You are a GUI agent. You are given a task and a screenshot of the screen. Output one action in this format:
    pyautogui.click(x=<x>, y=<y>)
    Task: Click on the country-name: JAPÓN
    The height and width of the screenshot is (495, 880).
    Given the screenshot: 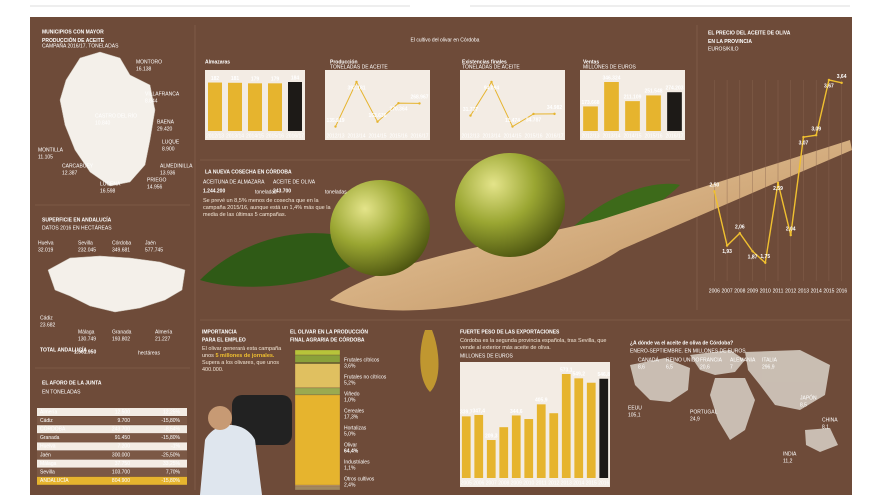 What is the action you would take?
    pyautogui.click(x=808, y=397)
    